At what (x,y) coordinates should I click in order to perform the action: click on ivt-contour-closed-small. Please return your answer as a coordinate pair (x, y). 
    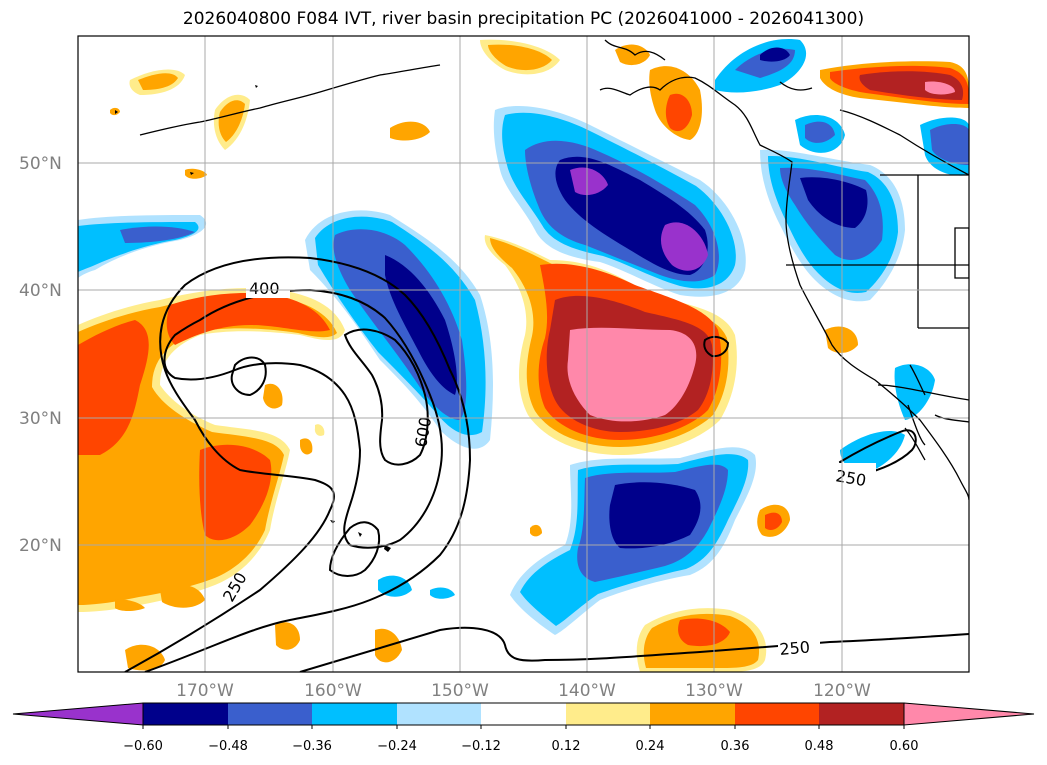
    Looking at the image, I should click on (248, 376).